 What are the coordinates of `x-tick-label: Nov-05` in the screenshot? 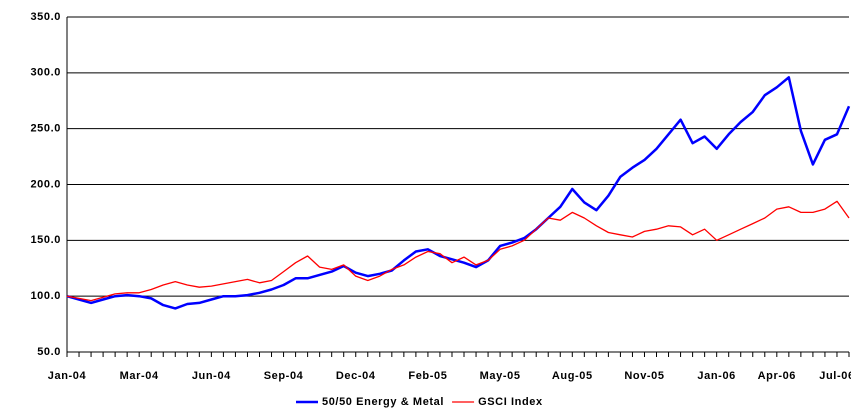 It's located at (644, 376).